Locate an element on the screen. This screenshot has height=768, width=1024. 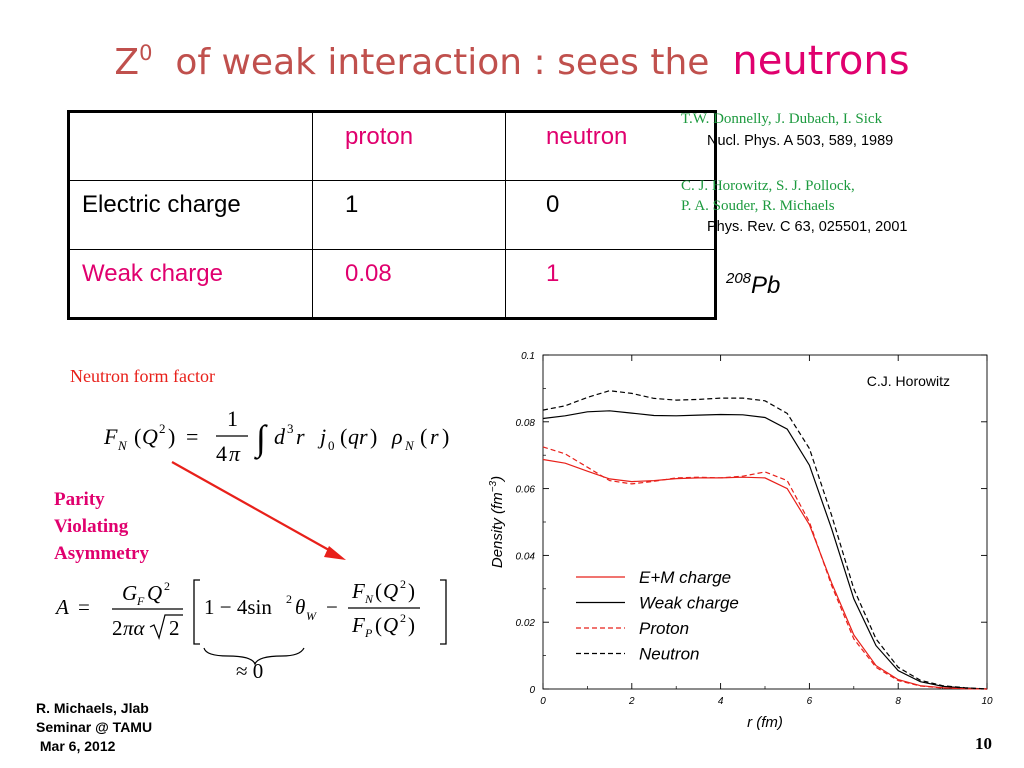
nucleus-symbol: Pb is located at coordinates (766, 285).